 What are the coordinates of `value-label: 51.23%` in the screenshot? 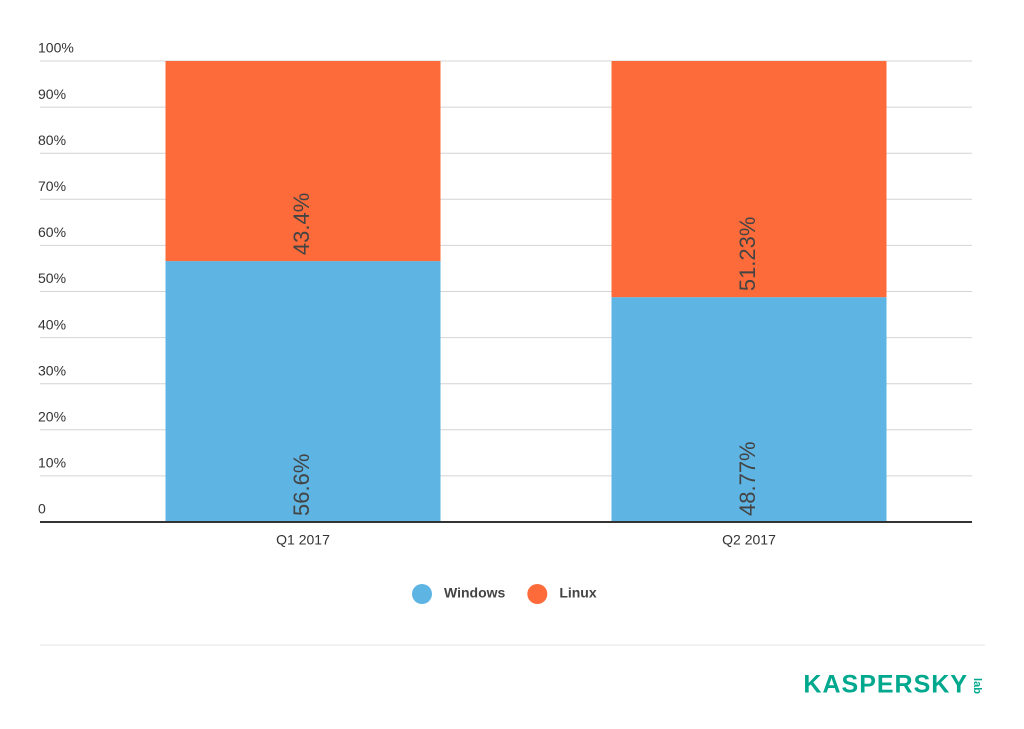 It's located at (747, 254).